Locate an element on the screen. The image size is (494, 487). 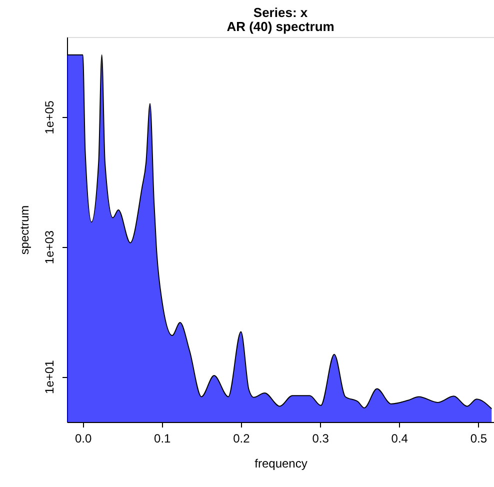
chart-subtitle: AR (40) spectrum is located at coordinates (280, 26).